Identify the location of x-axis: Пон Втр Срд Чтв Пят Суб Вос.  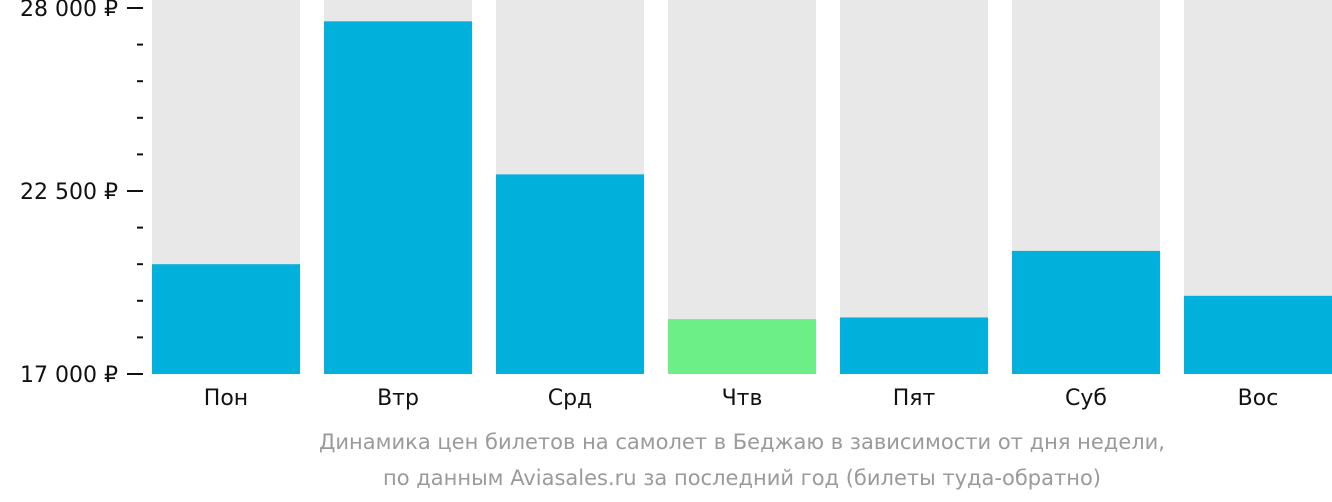
(741, 398).